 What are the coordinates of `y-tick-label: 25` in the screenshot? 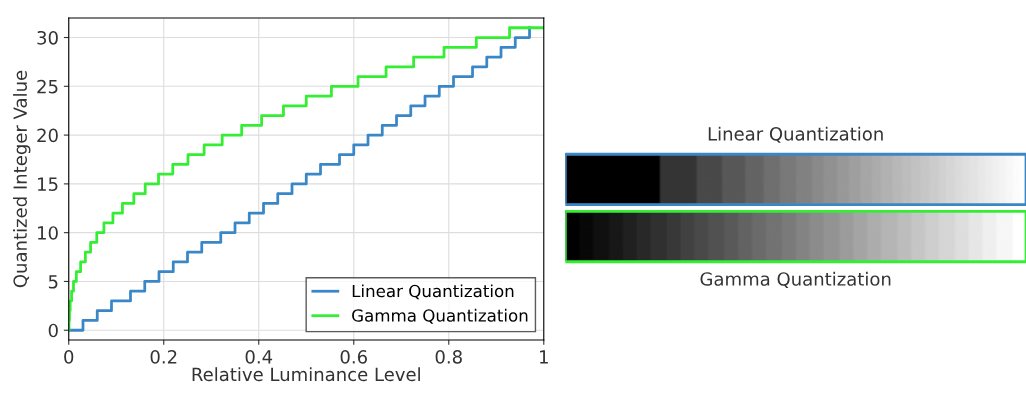 It's located at (47, 86).